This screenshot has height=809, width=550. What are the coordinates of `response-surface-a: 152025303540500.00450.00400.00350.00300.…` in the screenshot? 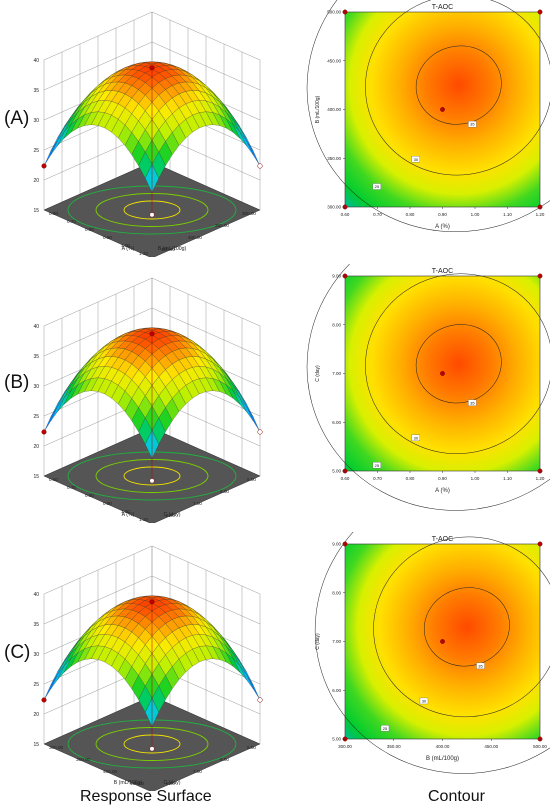 It's located at (148, 134).